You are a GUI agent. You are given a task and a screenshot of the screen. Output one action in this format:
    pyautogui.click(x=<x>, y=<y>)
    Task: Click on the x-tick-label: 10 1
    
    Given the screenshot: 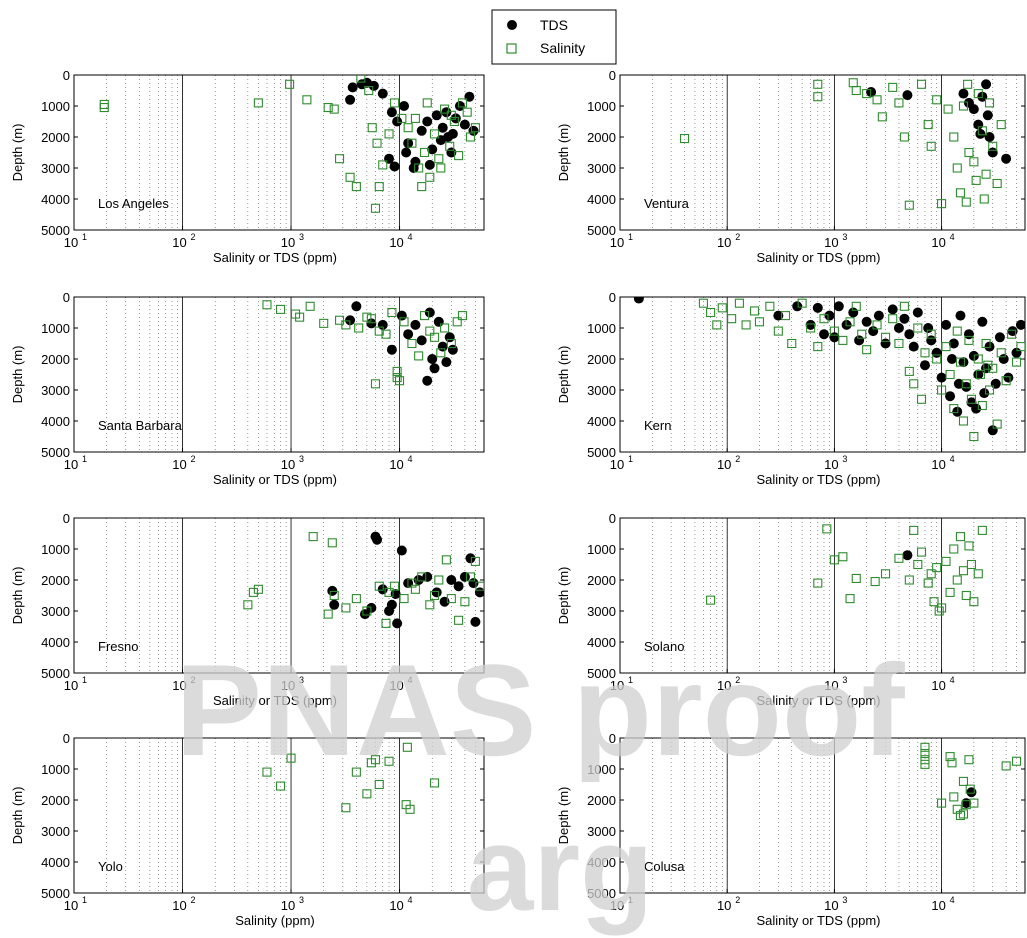 What is the action you would take?
    pyautogui.click(x=621, y=684)
    